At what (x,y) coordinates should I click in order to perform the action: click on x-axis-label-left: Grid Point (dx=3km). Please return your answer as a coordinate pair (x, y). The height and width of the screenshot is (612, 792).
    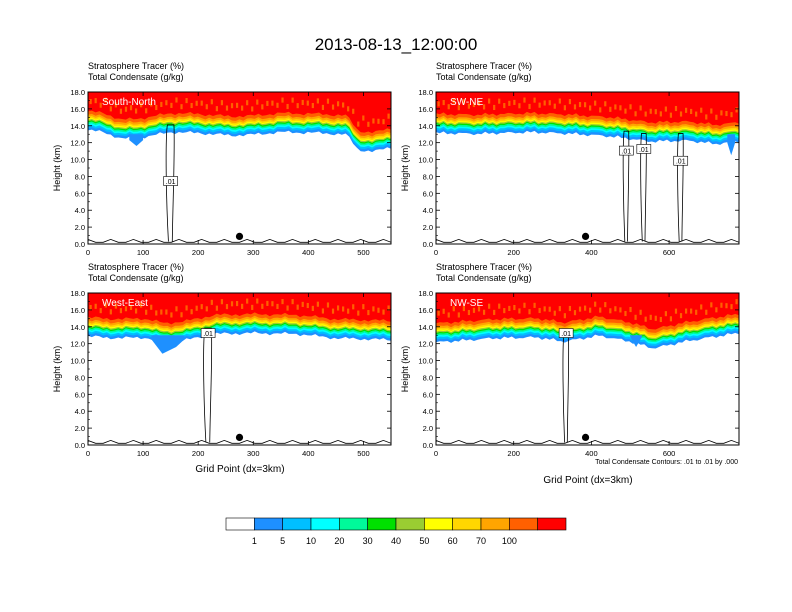
    Looking at the image, I should click on (239, 469).